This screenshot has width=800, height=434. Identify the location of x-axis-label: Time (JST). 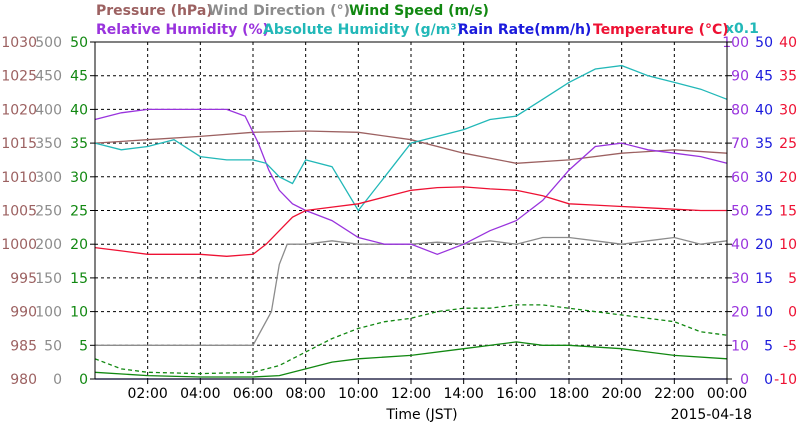
(421, 415).